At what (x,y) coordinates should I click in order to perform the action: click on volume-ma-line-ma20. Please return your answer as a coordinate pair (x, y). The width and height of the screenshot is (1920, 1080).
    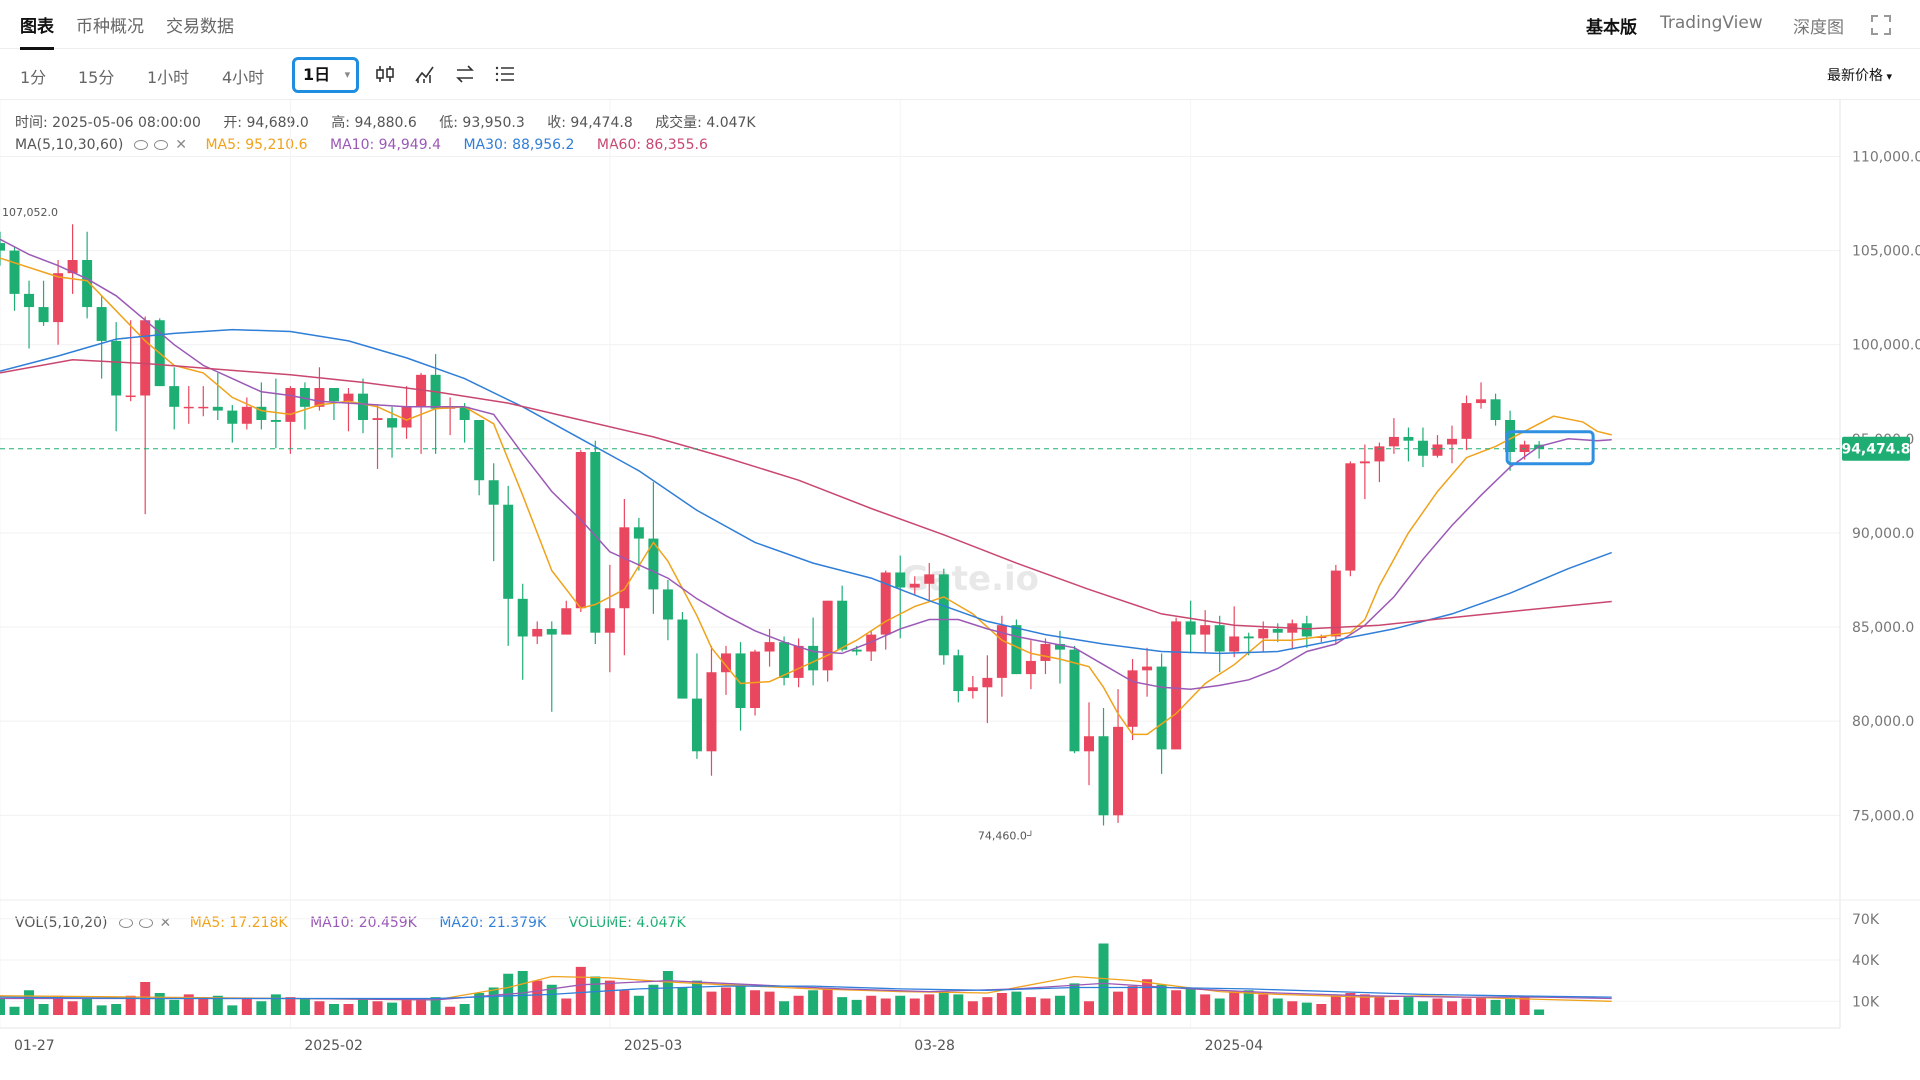
    Looking at the image, I should click on (806, 992).